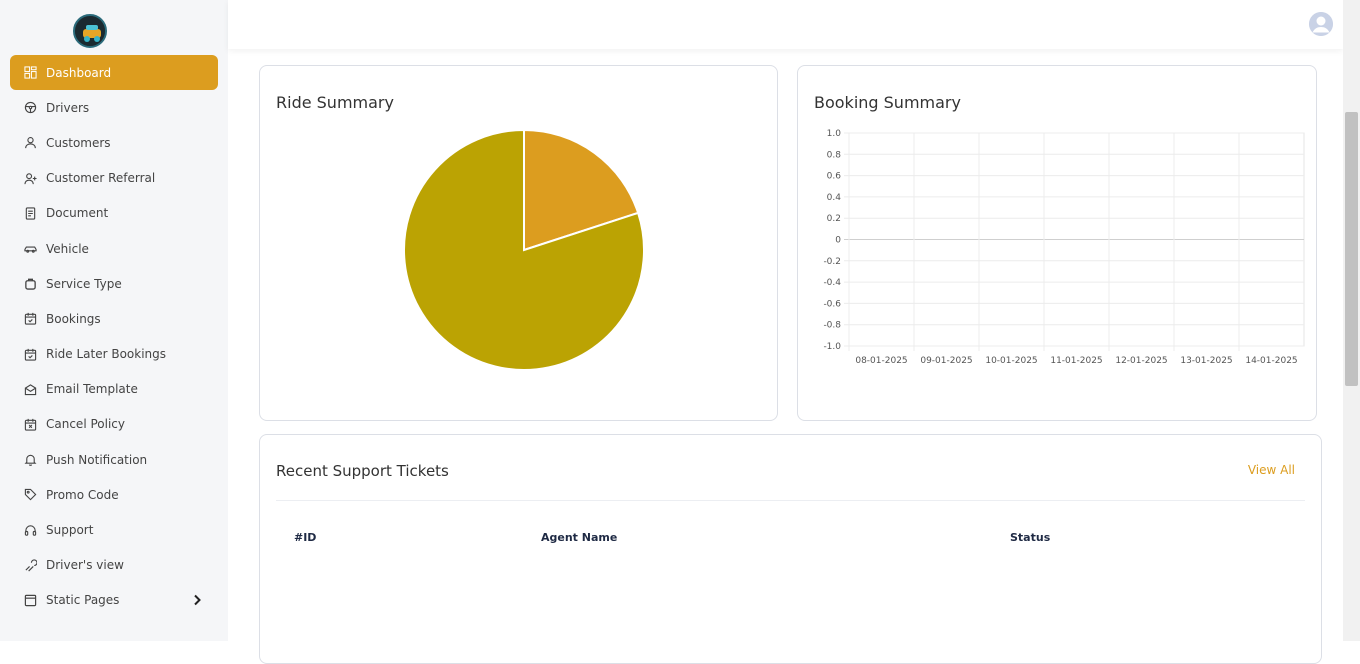  Describe the element at coordinates (1351, 249) in the screenshot. I see `scrollbar-thumb` at that location.